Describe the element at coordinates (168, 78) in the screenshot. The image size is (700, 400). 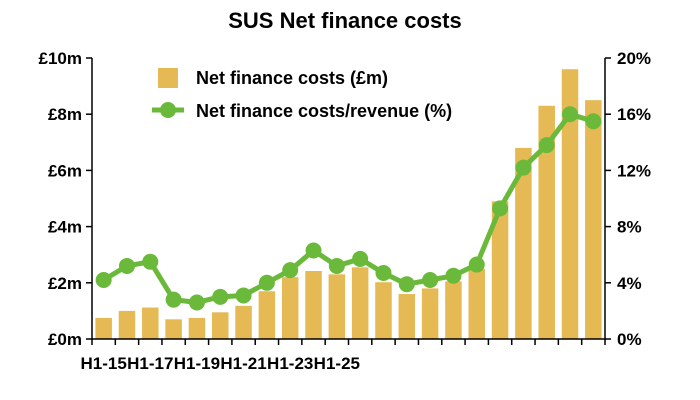
I see `legend-swatch-bar` at that location.